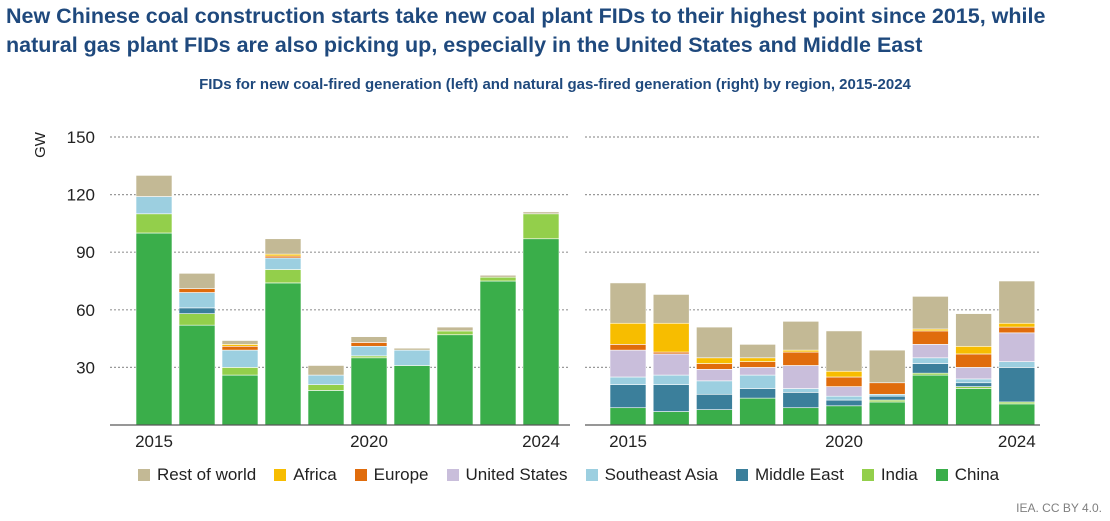  What do you see at coordinates (85, 252) in the screenshot?
I see `y-tick-label: 90` at bounding box center [85, 252].